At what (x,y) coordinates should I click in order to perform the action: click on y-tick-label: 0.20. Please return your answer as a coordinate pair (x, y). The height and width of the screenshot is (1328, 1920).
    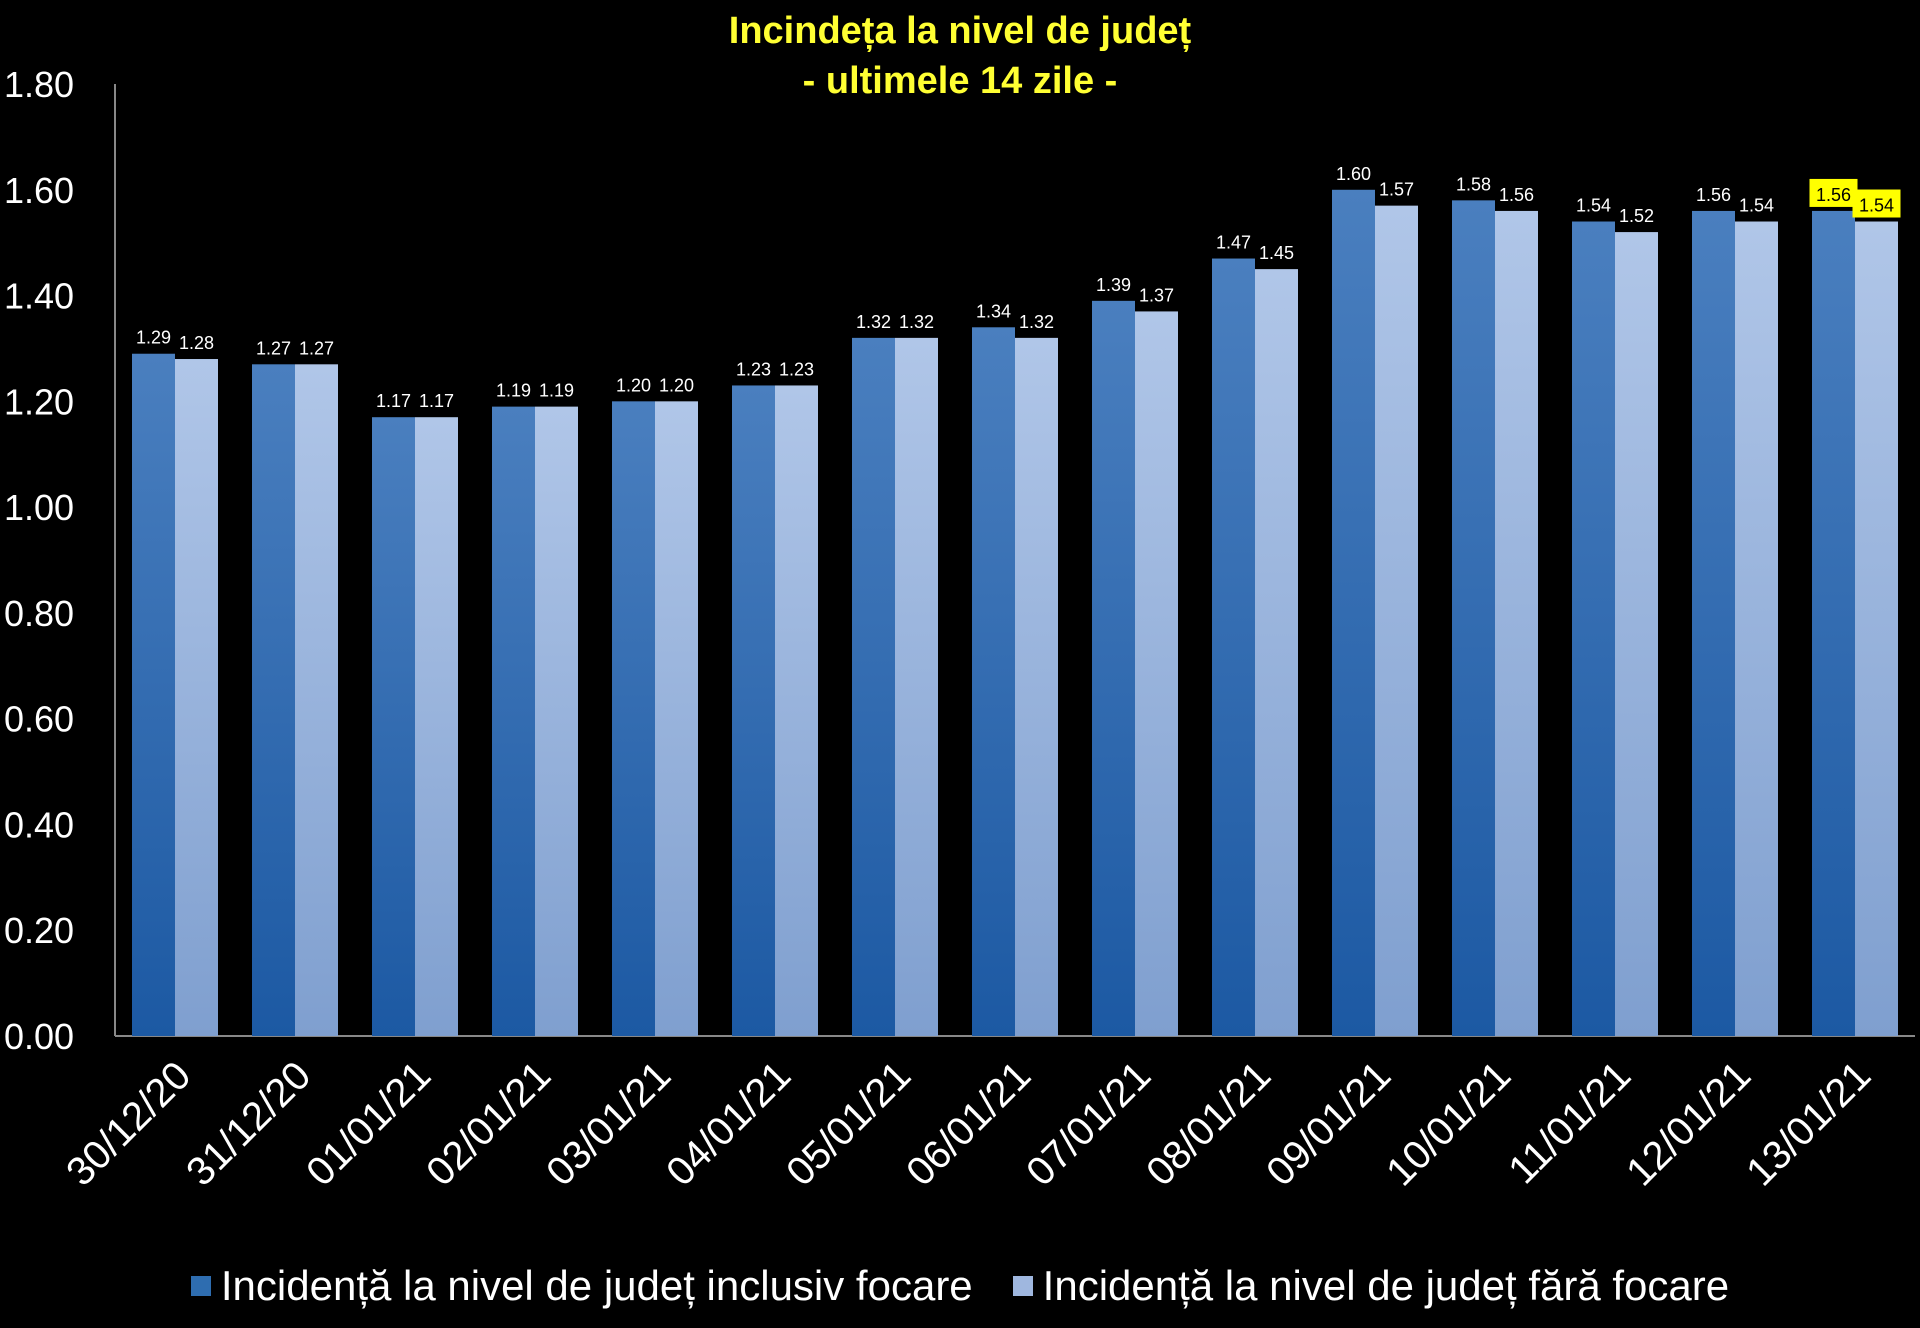
    Looking at the image, I should click on (39, 930).